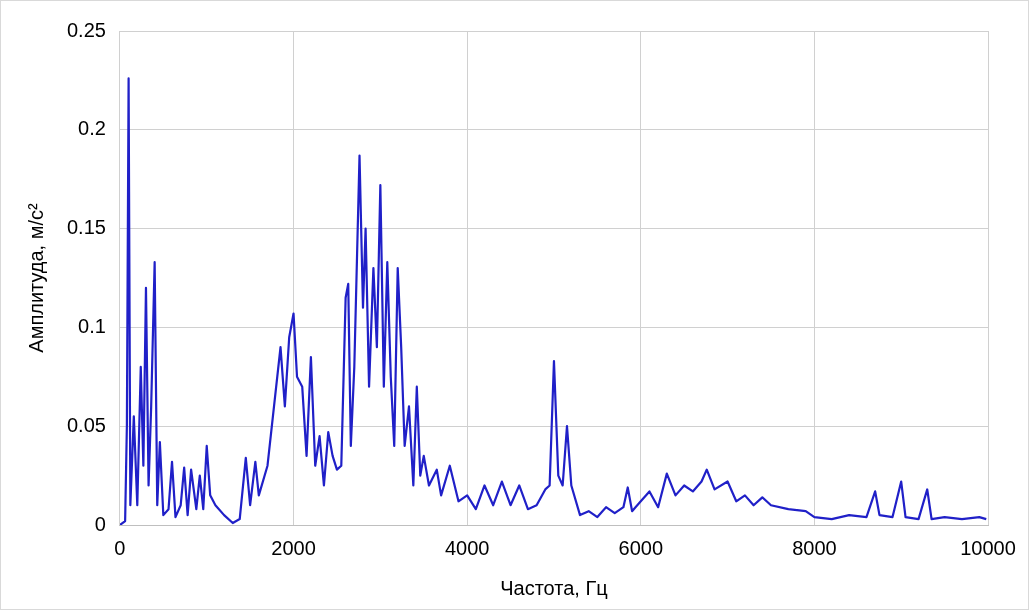 This screenshot has width=1029, height=610. What do you see at coordinates (86, 227) in the screenshot?
I see `y-tick-label: 0.15` at bounding box center [86, 227].